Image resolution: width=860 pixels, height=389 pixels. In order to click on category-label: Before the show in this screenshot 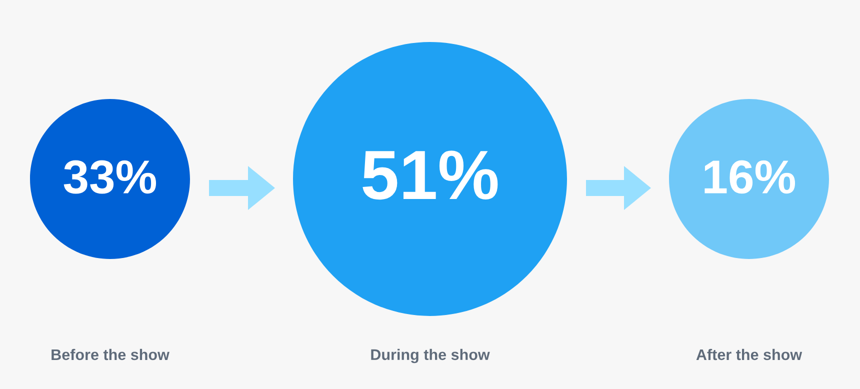, I will do `click(111, 354)`.